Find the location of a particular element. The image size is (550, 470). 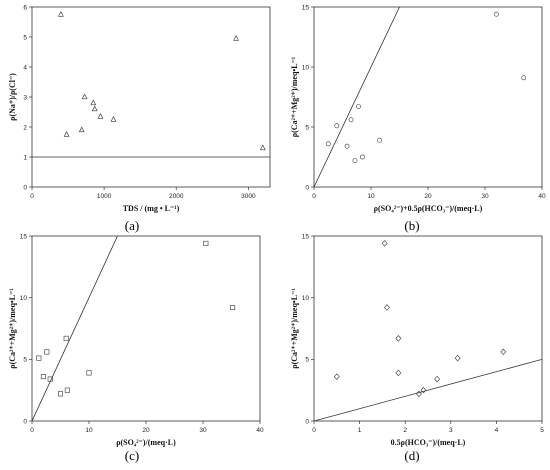

y-tick-label: 3 is located at coordinates (25, 97).